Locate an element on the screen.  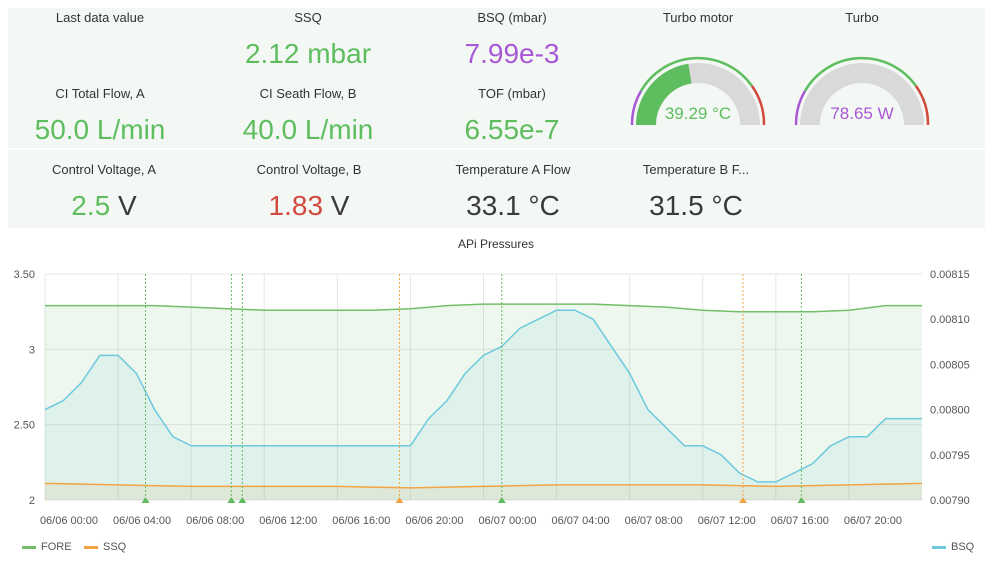
control-voltage-a: 2.5 V is located at coordinates (104, 206).